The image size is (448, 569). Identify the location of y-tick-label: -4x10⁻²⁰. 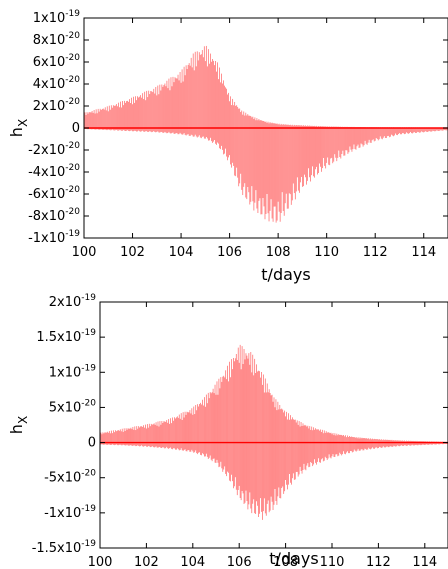
(54, 171).